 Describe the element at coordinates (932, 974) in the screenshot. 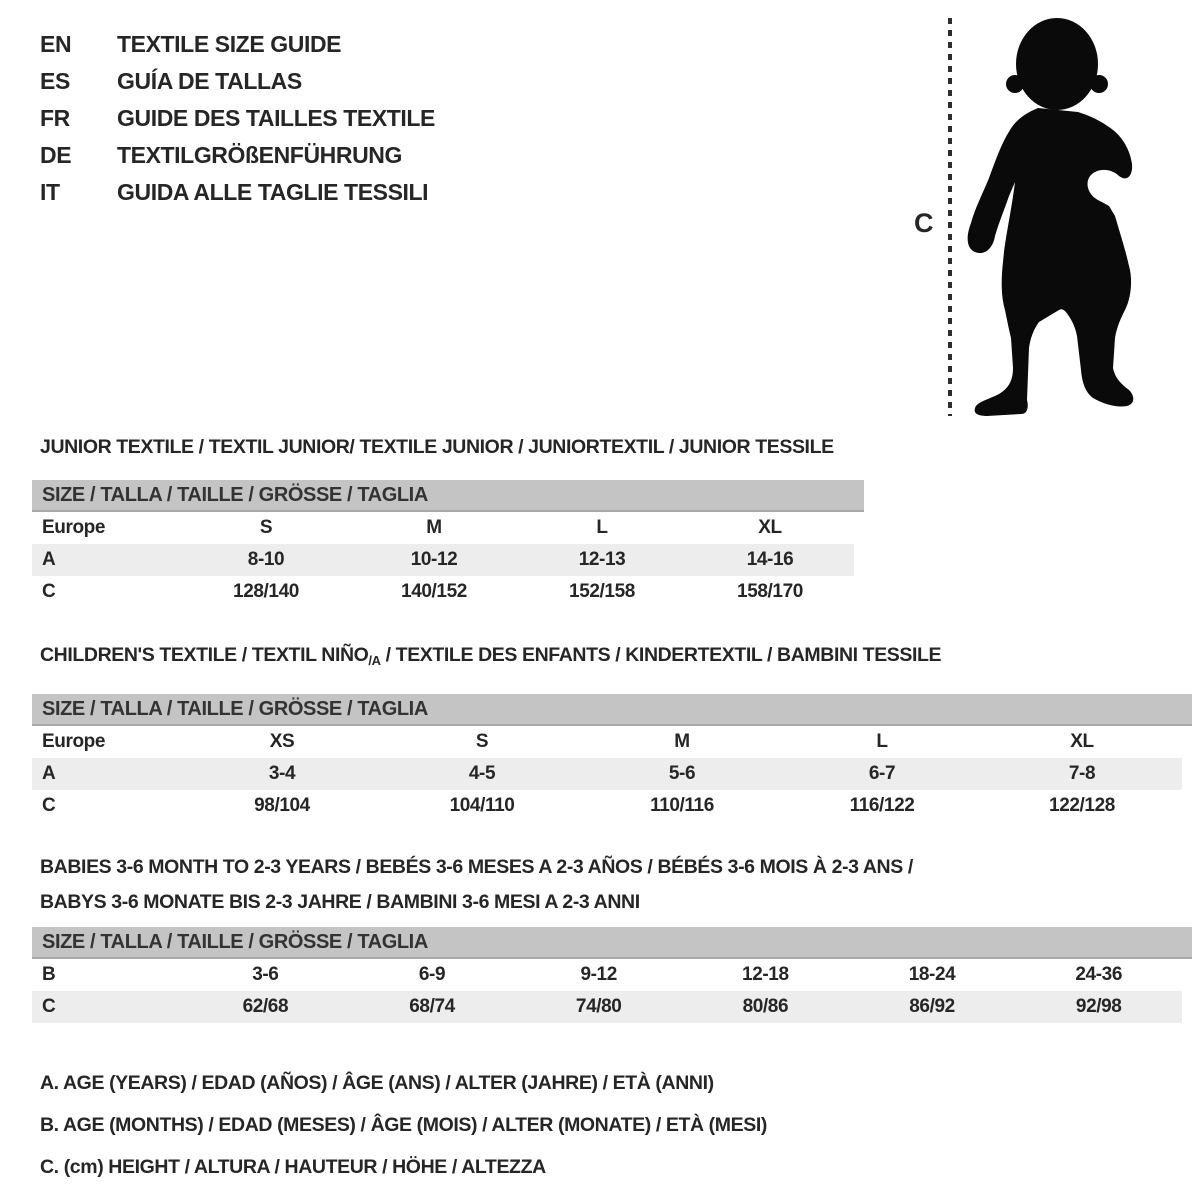

I see `table-cell: 18-24` at that location.